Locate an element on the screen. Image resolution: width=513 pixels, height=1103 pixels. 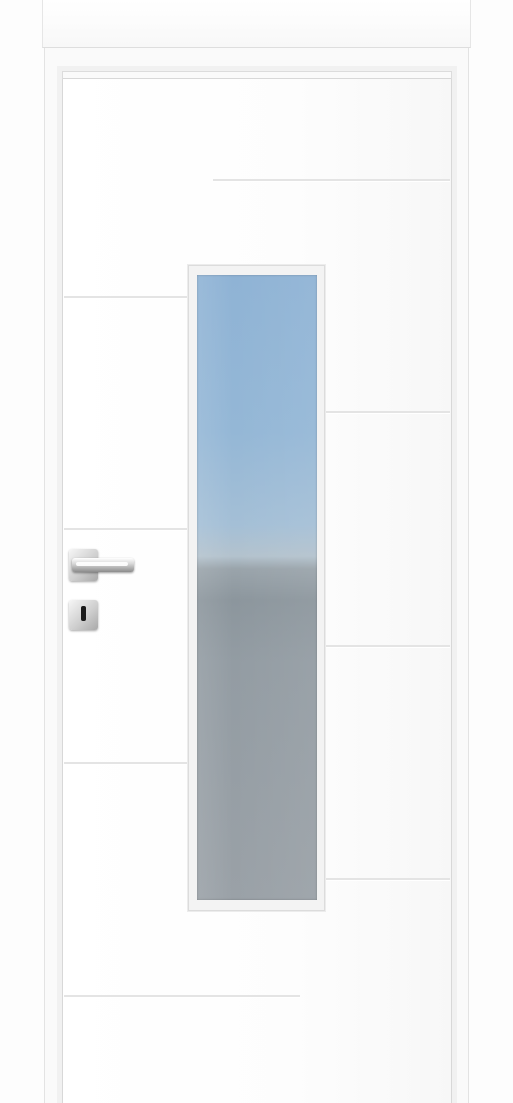
keyhole-icon is located at coordinates (83, 613).